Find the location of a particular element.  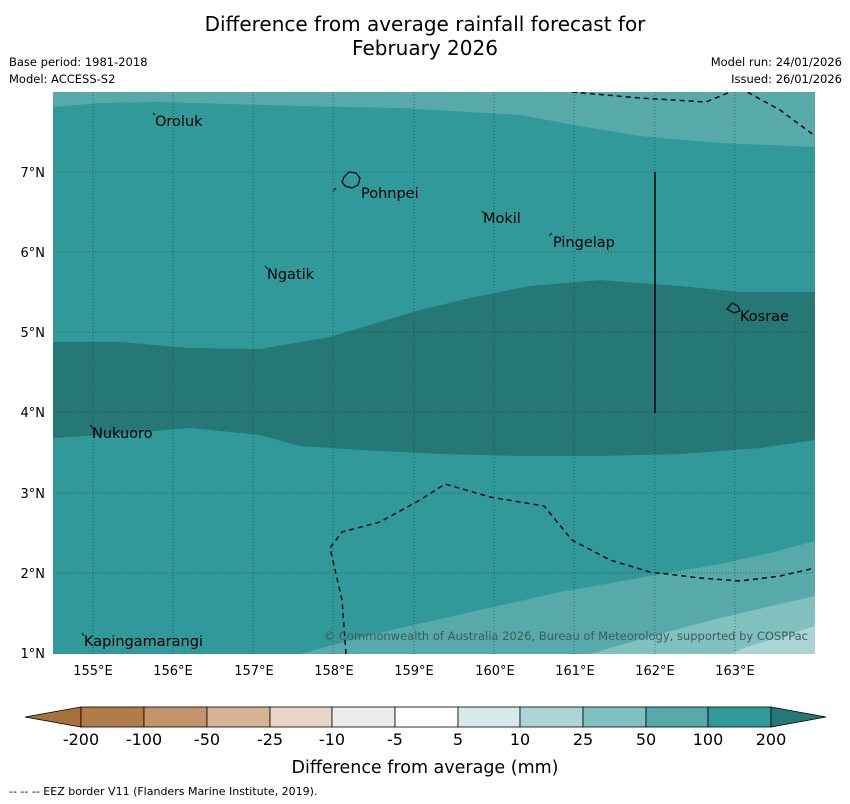

place-label-kapingamarangi: Kapingamarangi is located at coordinates (143, 642).